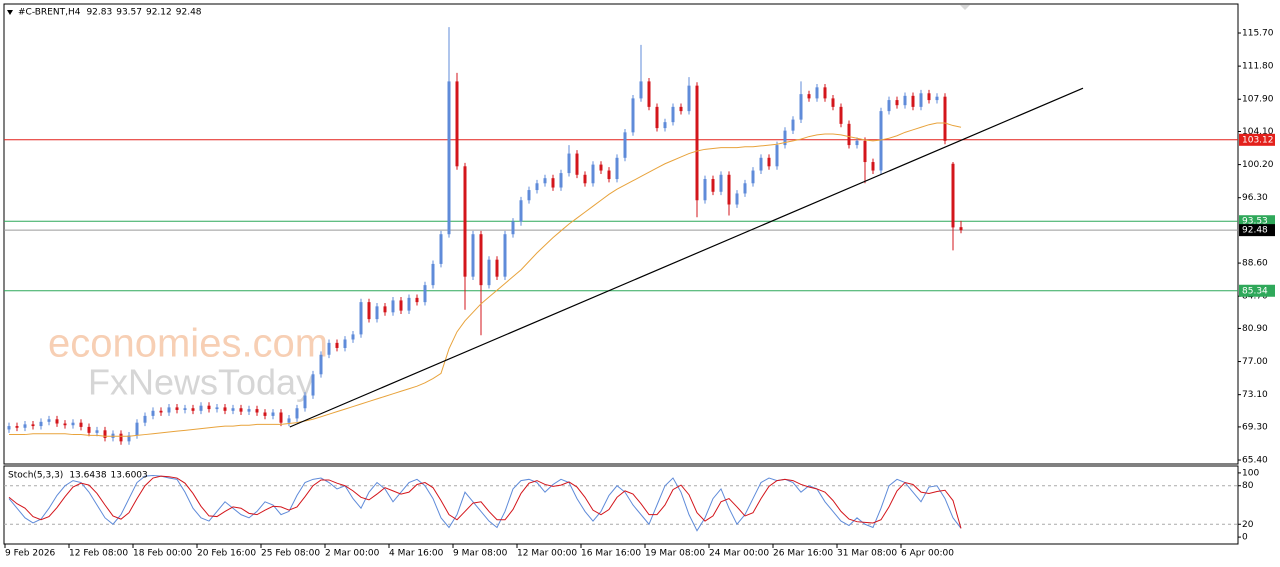 Image resolution: width=1280 pixels, height=567 pixels. Describe the element at coordinates (1258, 100) in the screenshot. I see `y-tick-label: 107.90` at that location.